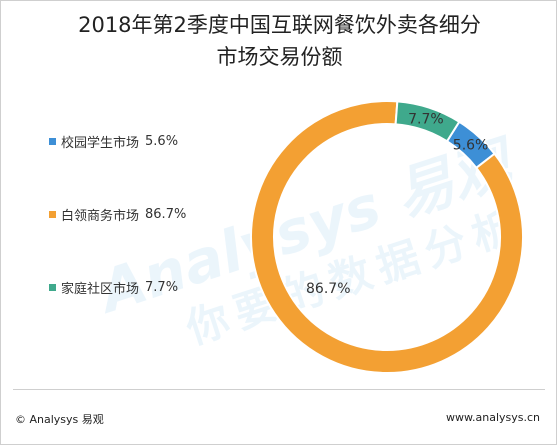 This screenshot has height=445, width=557. What do you see at coordinates (279, 25) in the screenshot?
I see `chart-title-line-1: 2018年第2季度中国互联网餐饮外卖各细分` at bounding box center [279, 25].